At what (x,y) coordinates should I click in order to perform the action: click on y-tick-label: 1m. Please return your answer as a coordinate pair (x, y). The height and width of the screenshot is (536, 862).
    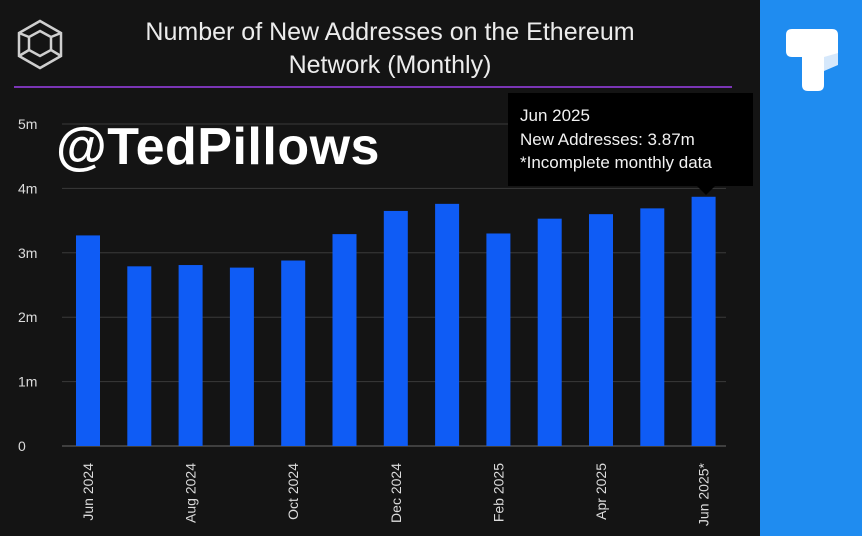
    Looking at the image, I should click on (27, 382).